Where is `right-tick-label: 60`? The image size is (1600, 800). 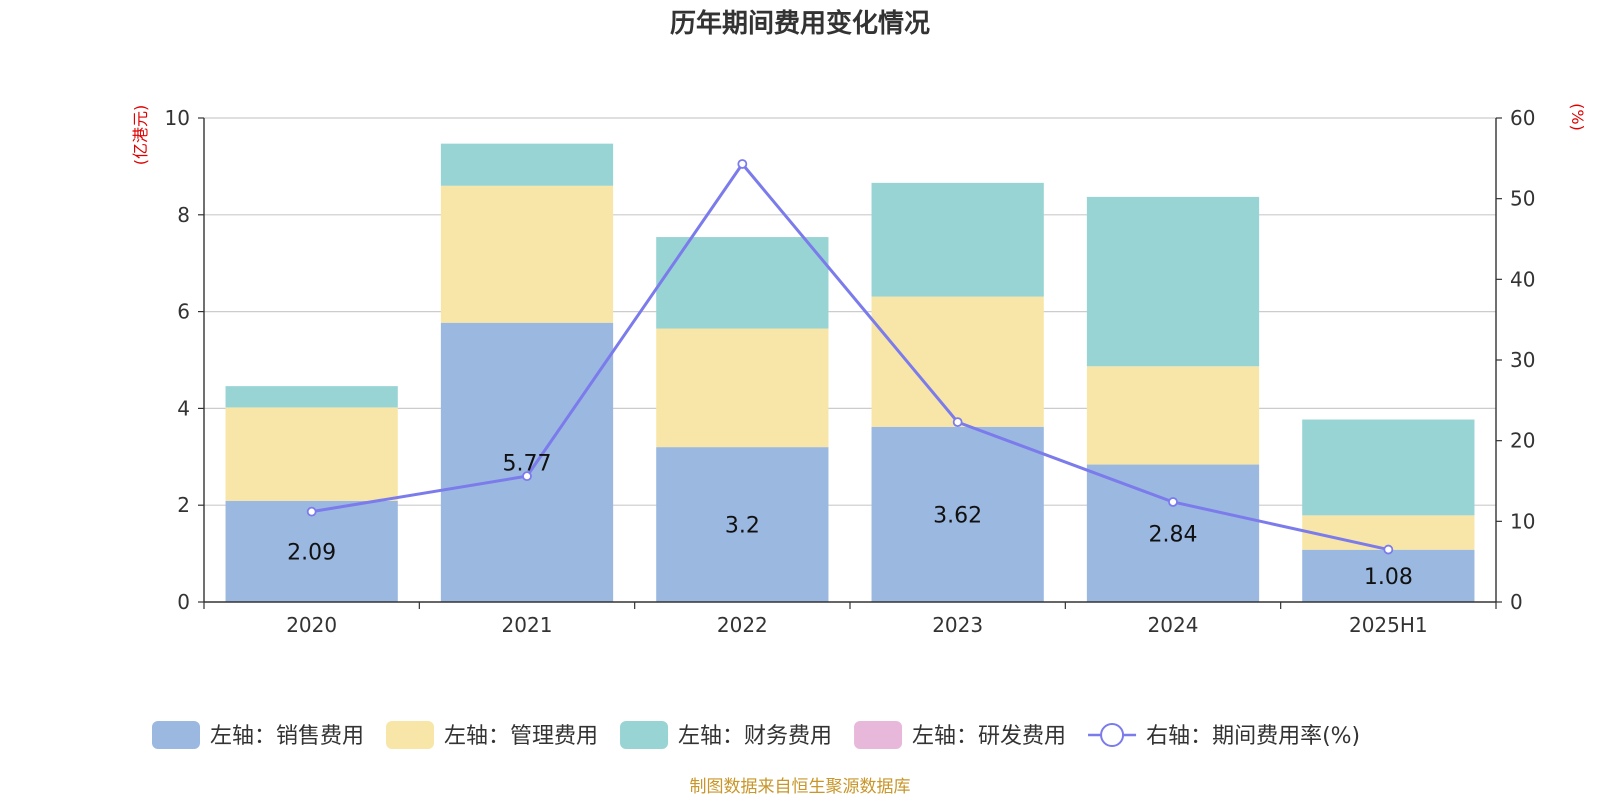 right-tick-label: 60 is located at coordinates (1522, 118).